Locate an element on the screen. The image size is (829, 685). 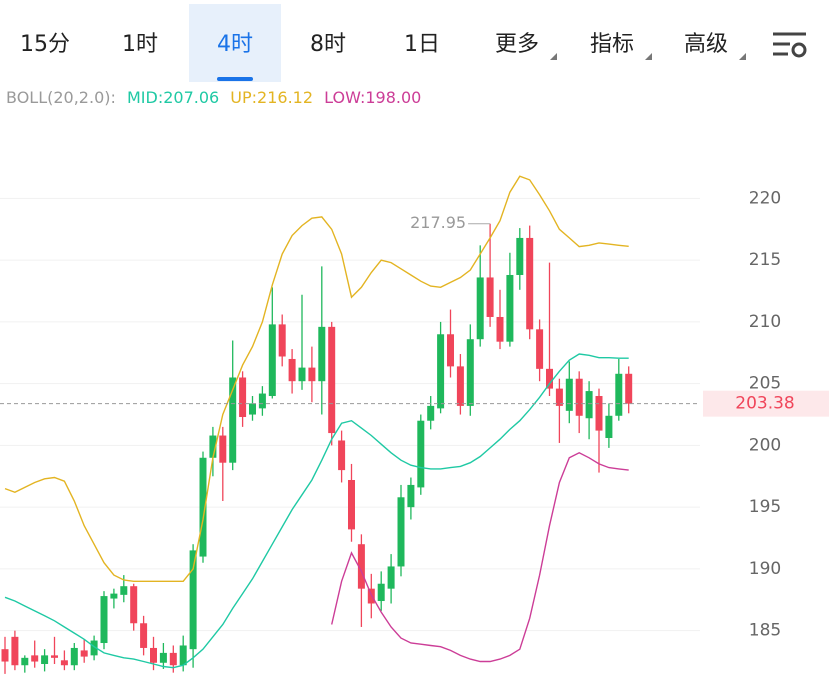
active-tab-underline is located at coordinates (235, 79).